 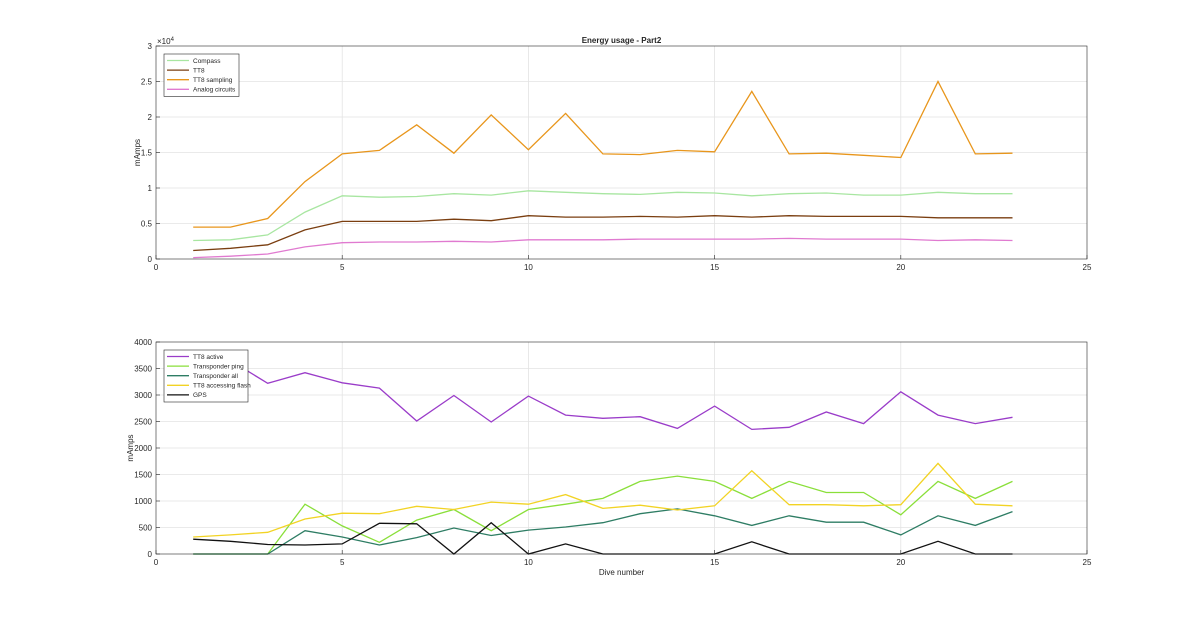 What do you see at coordinates (143, 369) in the screenshot?
I see `y-tick-label: 3500` at bounding box center [143, 369].